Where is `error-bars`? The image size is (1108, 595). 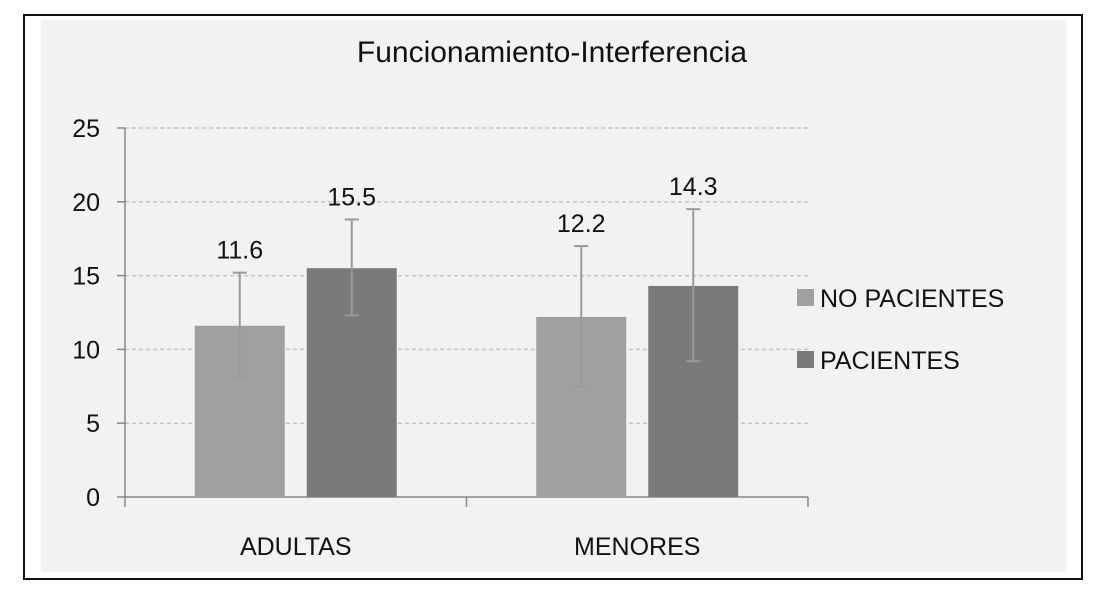
error-bars is located at coordinates (466, 298).